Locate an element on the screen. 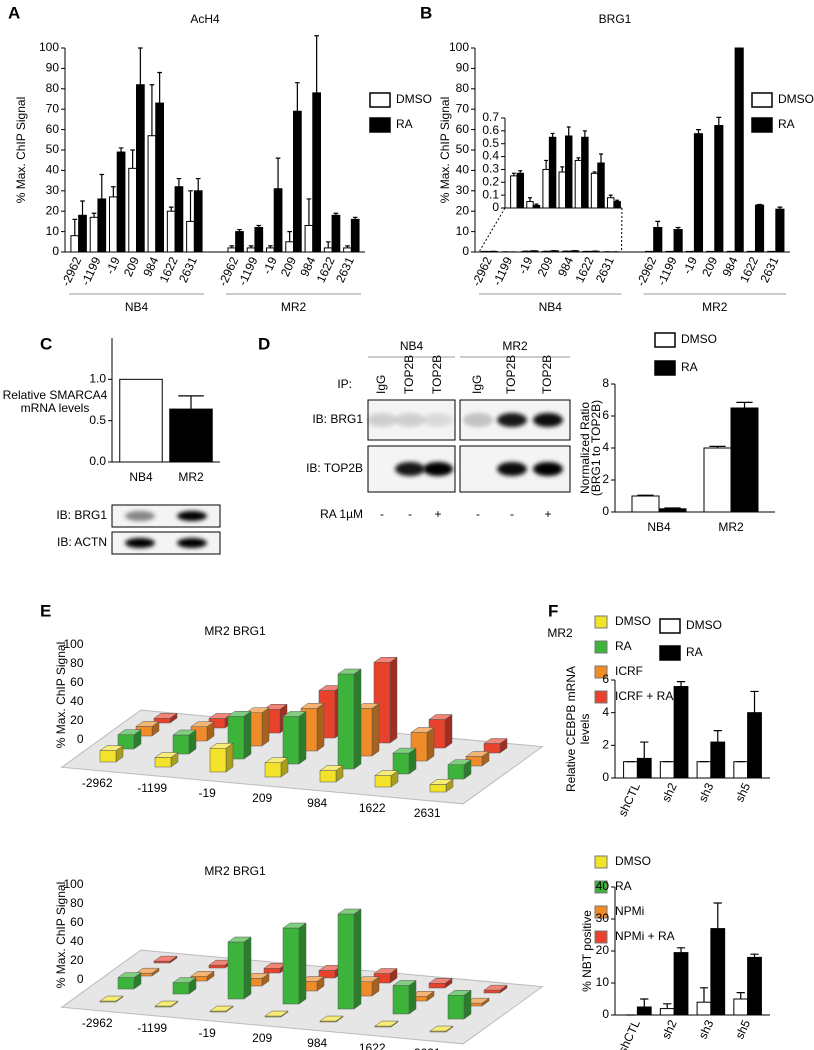 This screenshot has height=1050, width=814. legend-label: RA is located at coordinates (689, 367).